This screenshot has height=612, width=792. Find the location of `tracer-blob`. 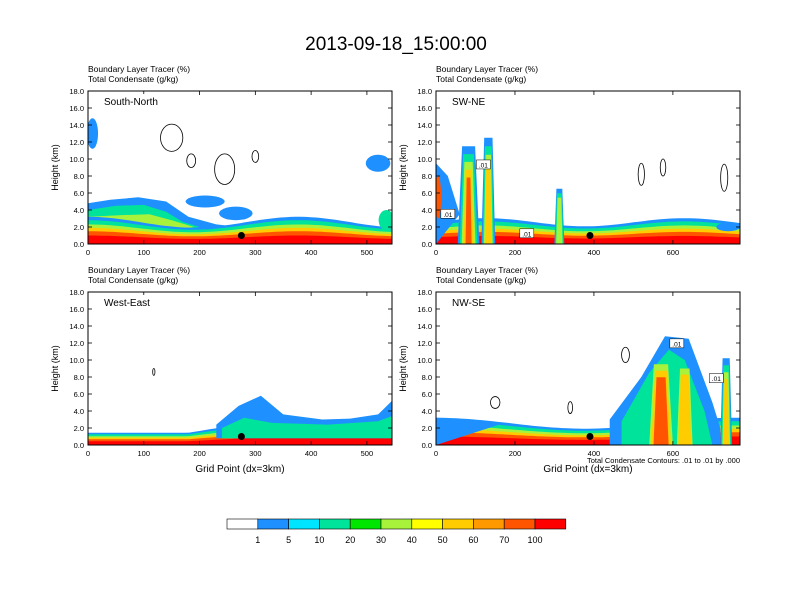

tracer-blob is located at coordinates (728, 227).